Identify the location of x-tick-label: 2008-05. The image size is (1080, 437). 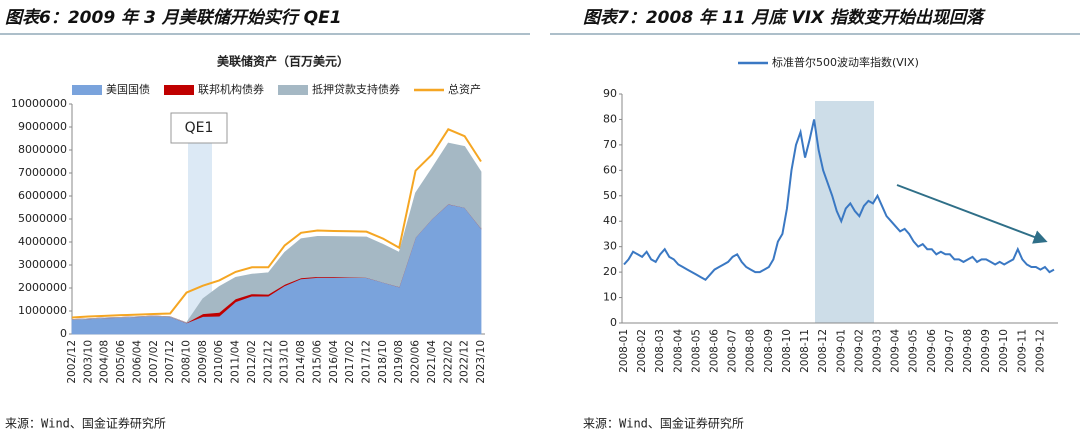
(696, 351).